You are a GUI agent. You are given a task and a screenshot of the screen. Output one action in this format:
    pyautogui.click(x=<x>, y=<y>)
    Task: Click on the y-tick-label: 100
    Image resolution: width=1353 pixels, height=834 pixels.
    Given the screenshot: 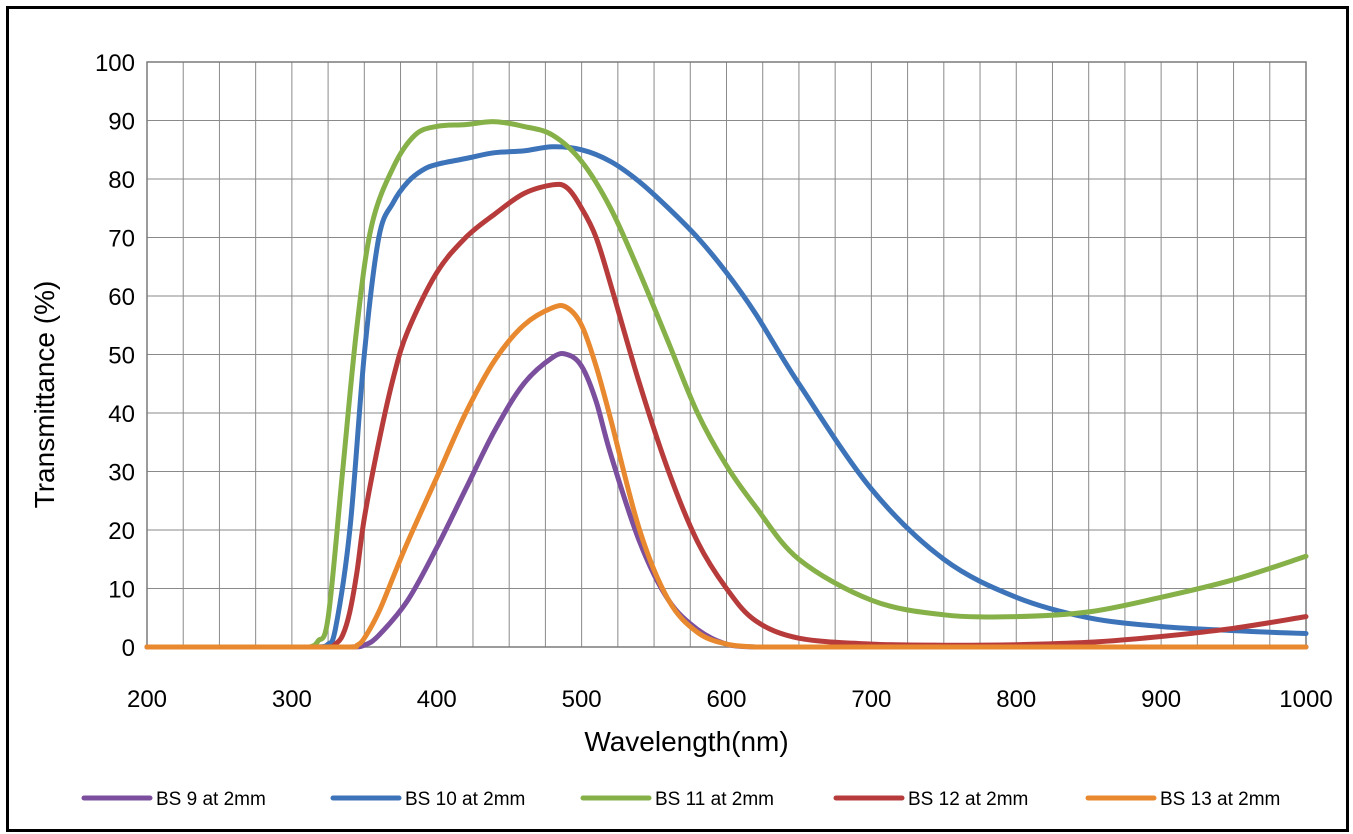 What is the action you would take?
    pyautogui.click(x=115, y=63)
    